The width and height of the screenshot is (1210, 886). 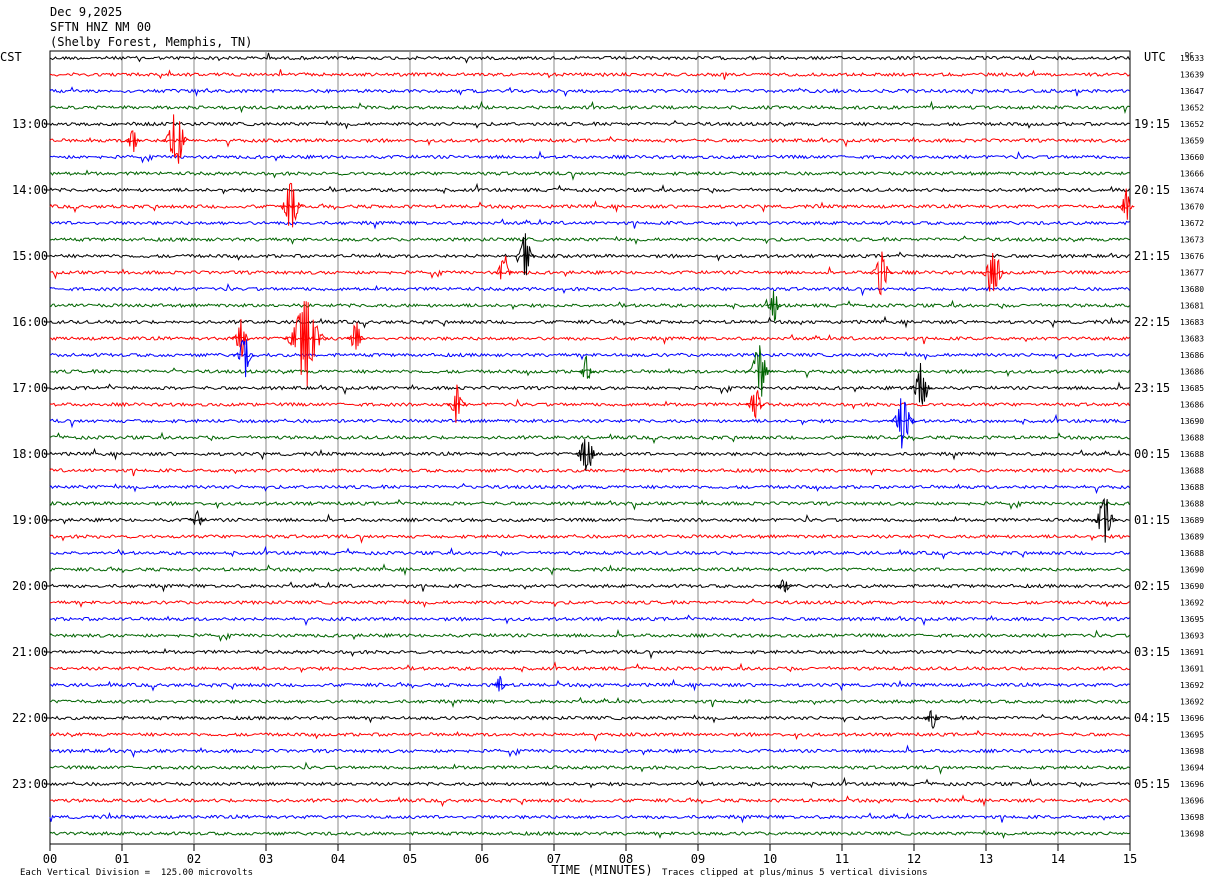 What do you see at coordinates (338, 859) in the screenshot?
I see `minute-tick-label: 04` at bounding box center [338, 859].